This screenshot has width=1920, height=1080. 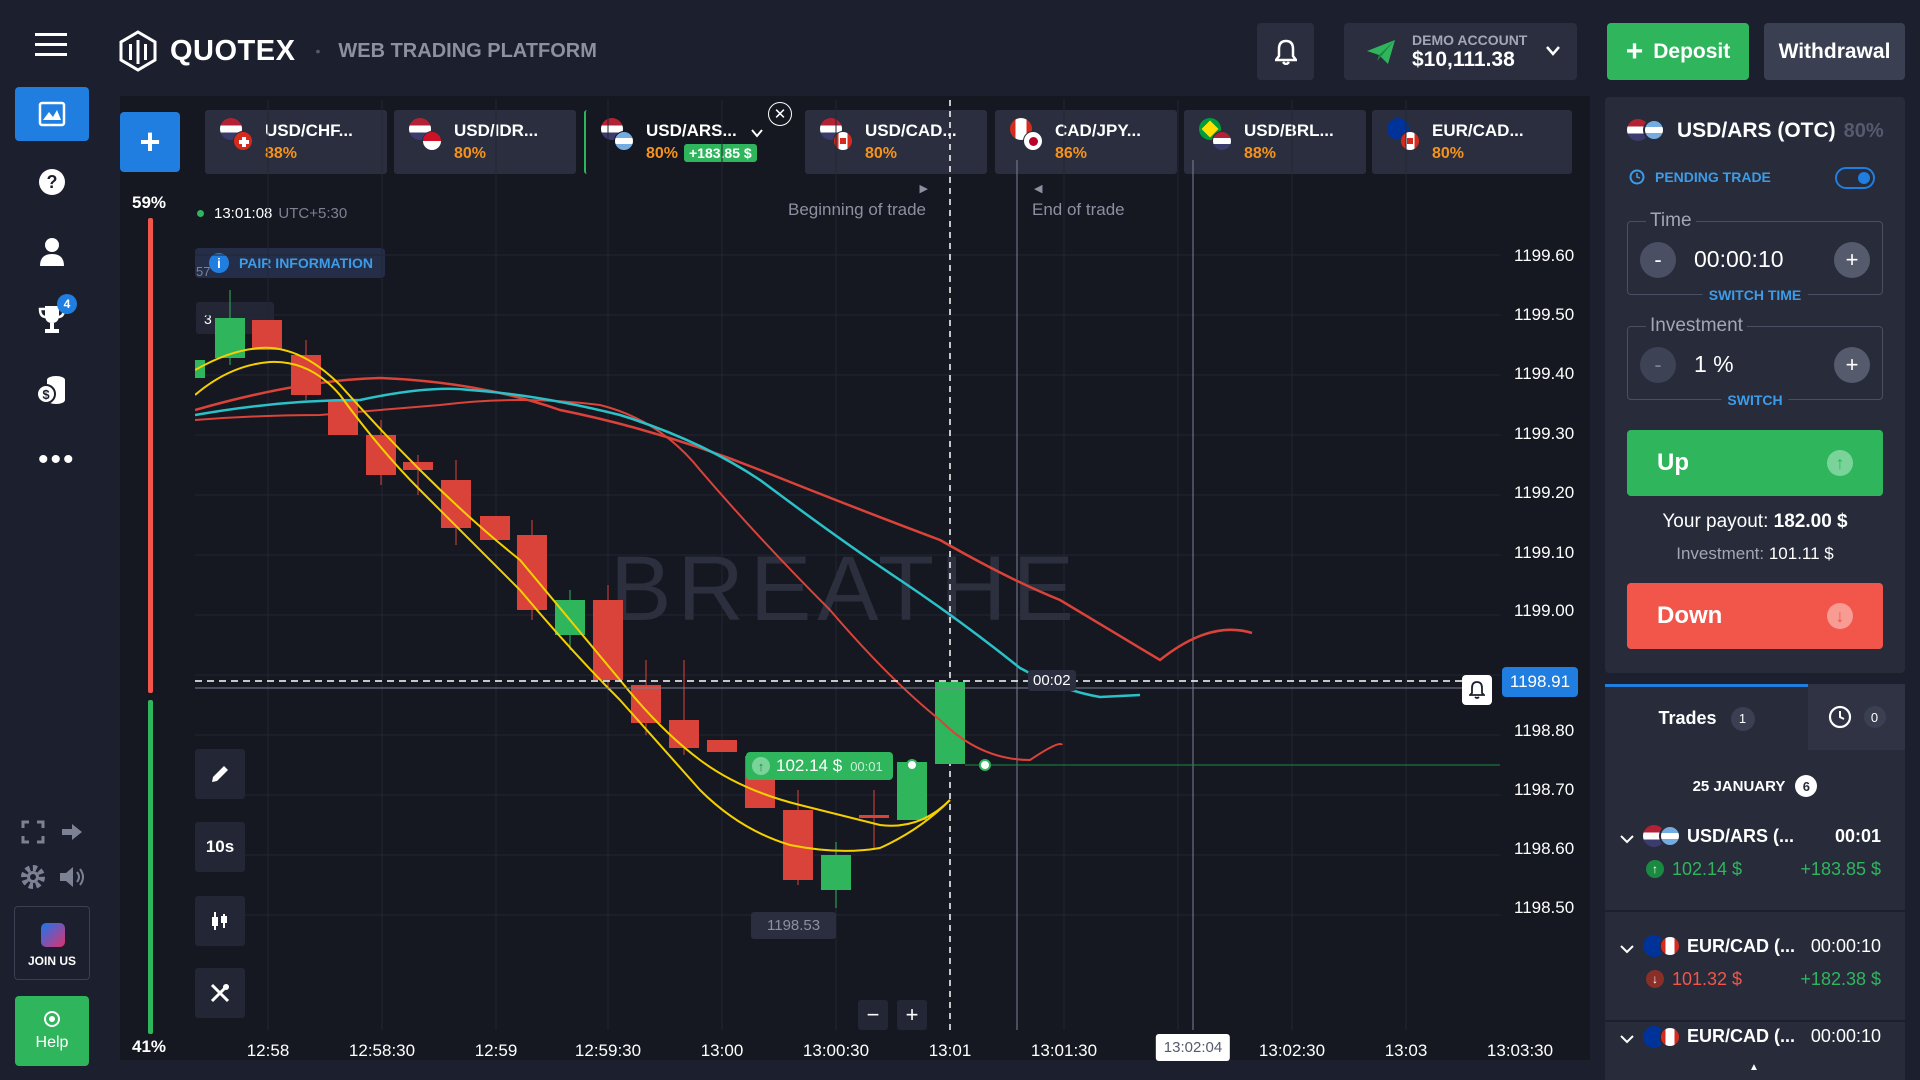 What do you see at coordinates (52, 182) in the screenshot?
I see `nav-help: ?` at bounding box center [52, 182].